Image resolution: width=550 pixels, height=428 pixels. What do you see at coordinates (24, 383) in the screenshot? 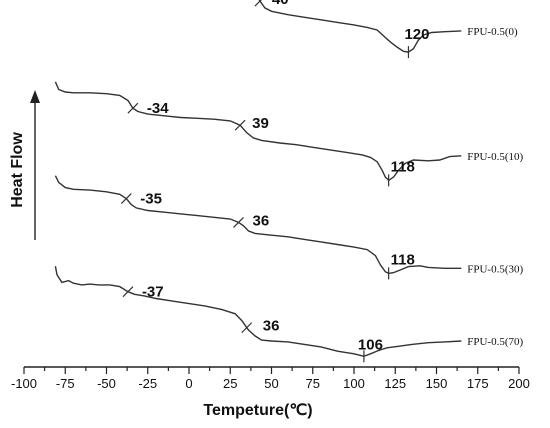
I see `x-tick-label: -100` at bounding box center [24, 383].